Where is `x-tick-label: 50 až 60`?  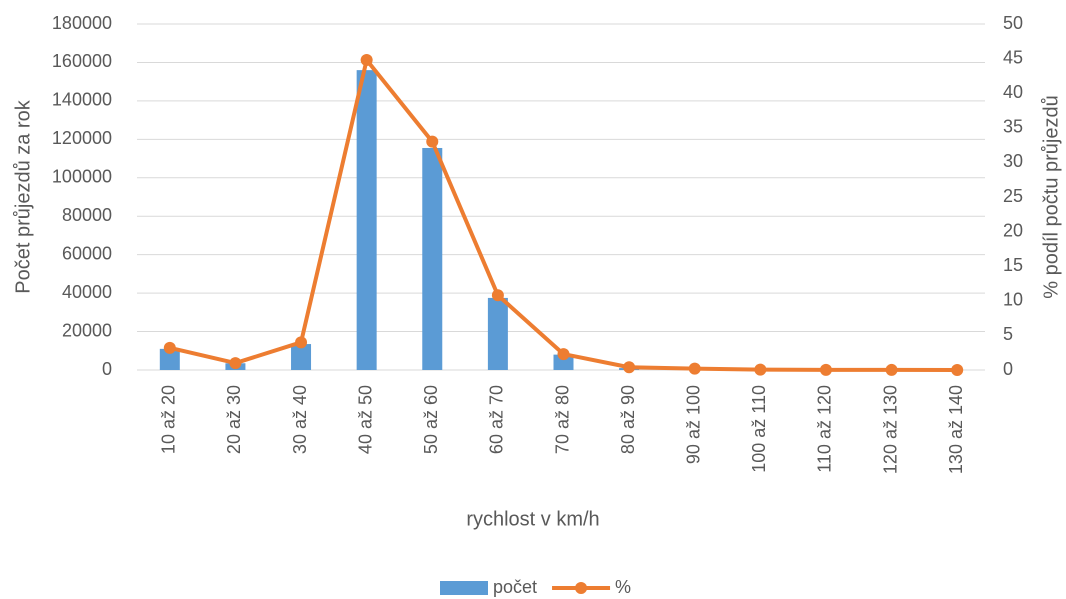 x-tick-label: 50 až 60 is located at coordinates (431, 419).